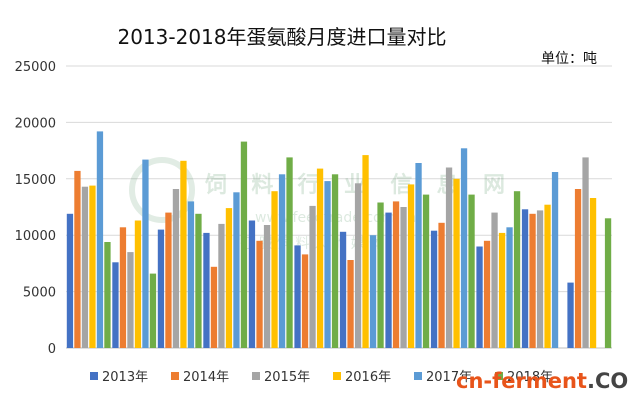 The height and width of the screenshot is (403, 630). I want to click on y-tick-label: 15000, so click(35, 180).